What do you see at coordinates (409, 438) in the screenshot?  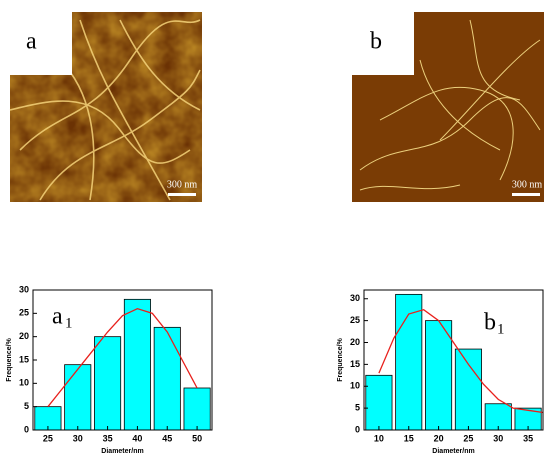 I see `x-tick-label: 15` at bounding box center [409, 438].